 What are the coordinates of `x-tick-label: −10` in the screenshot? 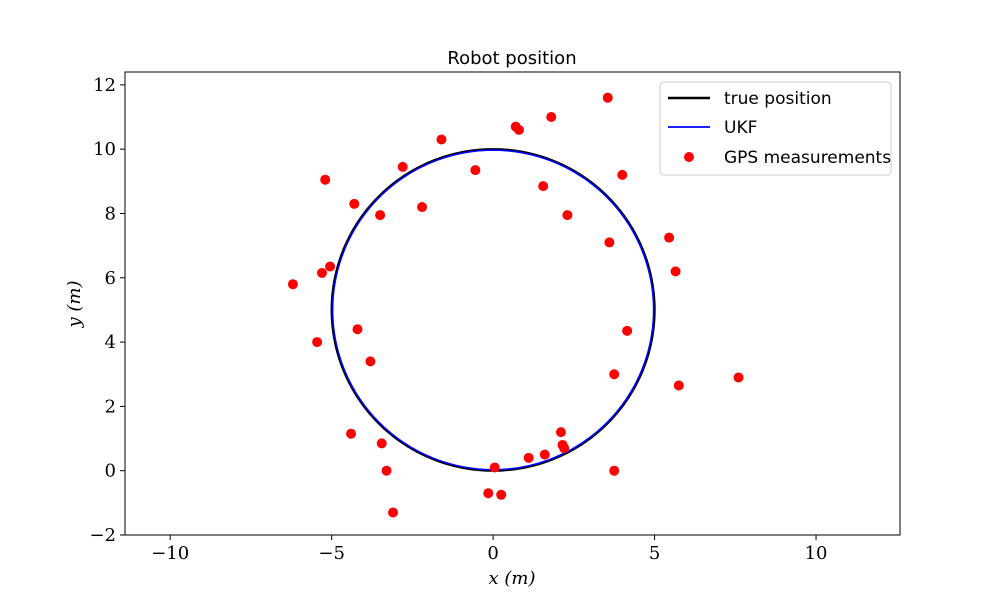 It's located at (170, 553).